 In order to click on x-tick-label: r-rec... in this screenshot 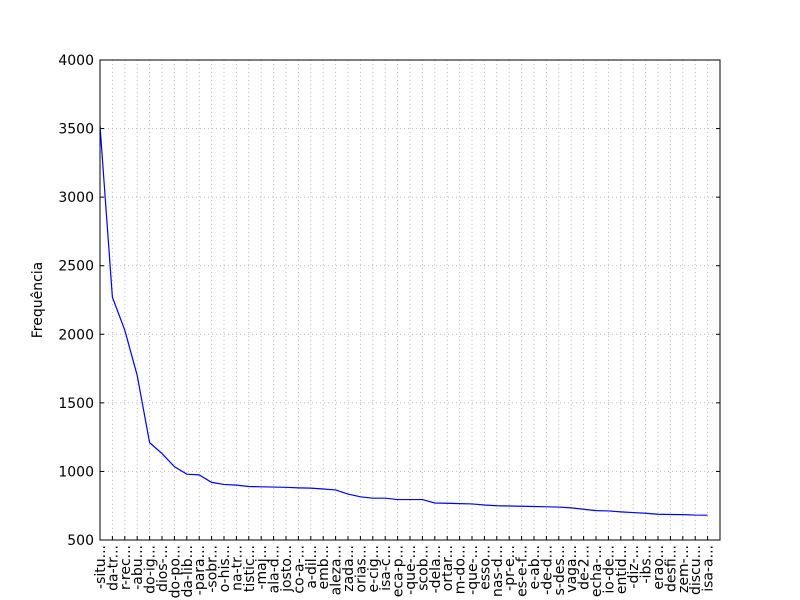, I will do `click(126, 567)`.